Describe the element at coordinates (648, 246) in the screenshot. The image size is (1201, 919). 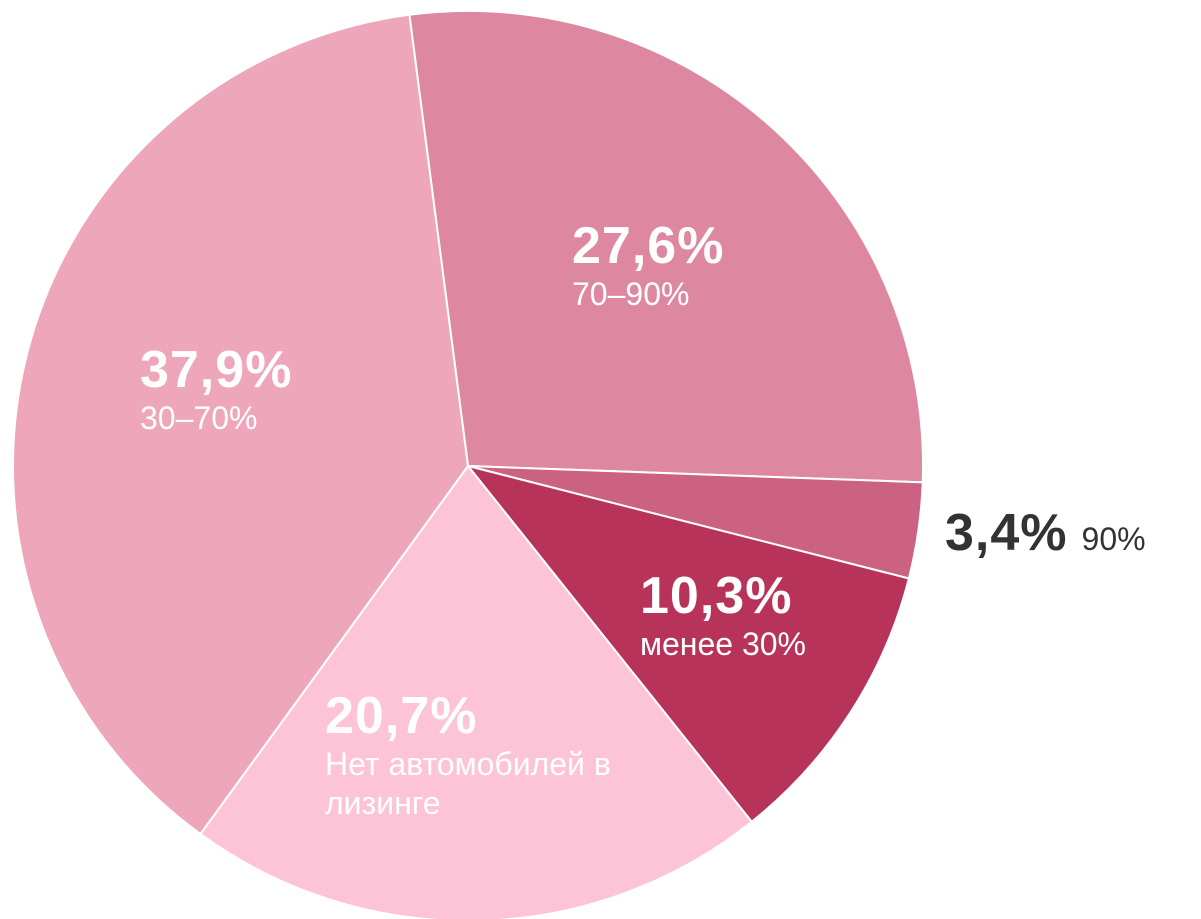
I see `value-label: 27,6%` at that location.